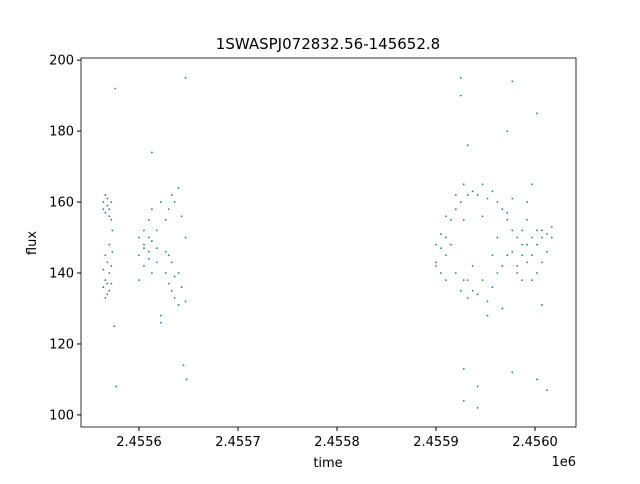 The height and width of the screenshot is (484, 640). Describe the element at coordinates (139, 442) in the screenshot. I see `x-tick-label: 2.4556` at that location.